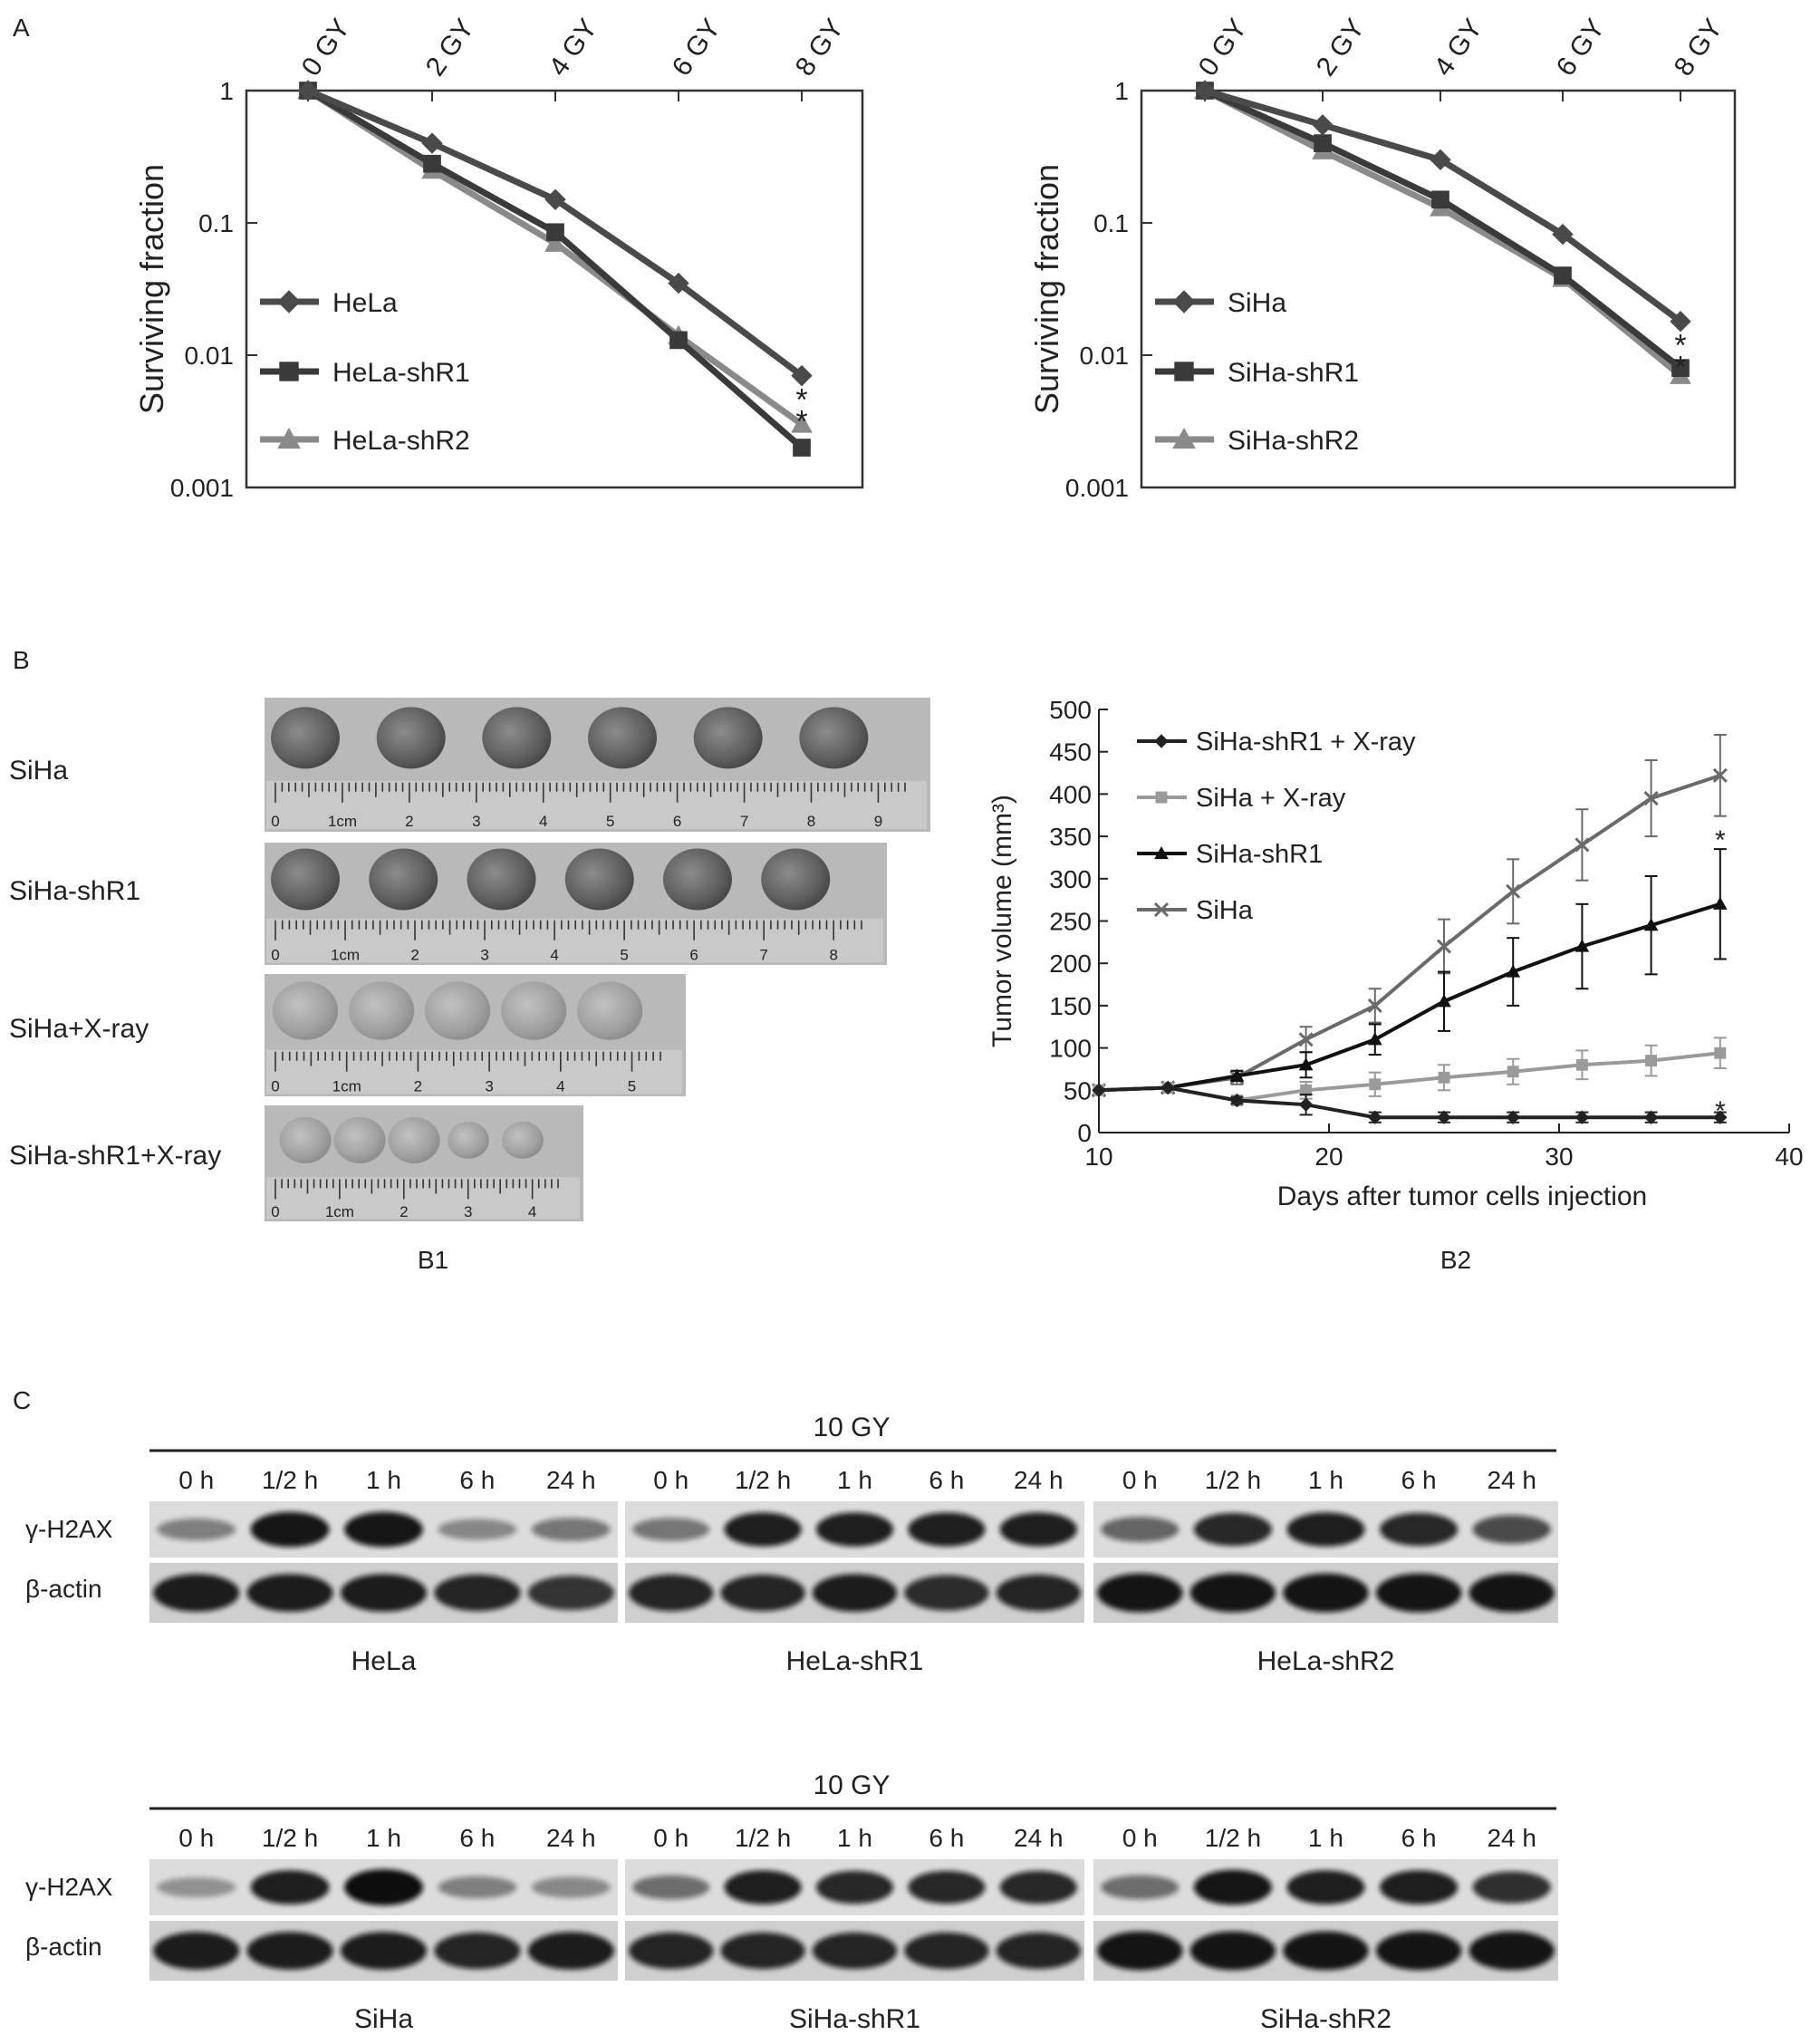 Image resolution: width=1820 pixels, height=2035 pixels. I want to click on y-tick-label: 0.001, so click(1097, 488).